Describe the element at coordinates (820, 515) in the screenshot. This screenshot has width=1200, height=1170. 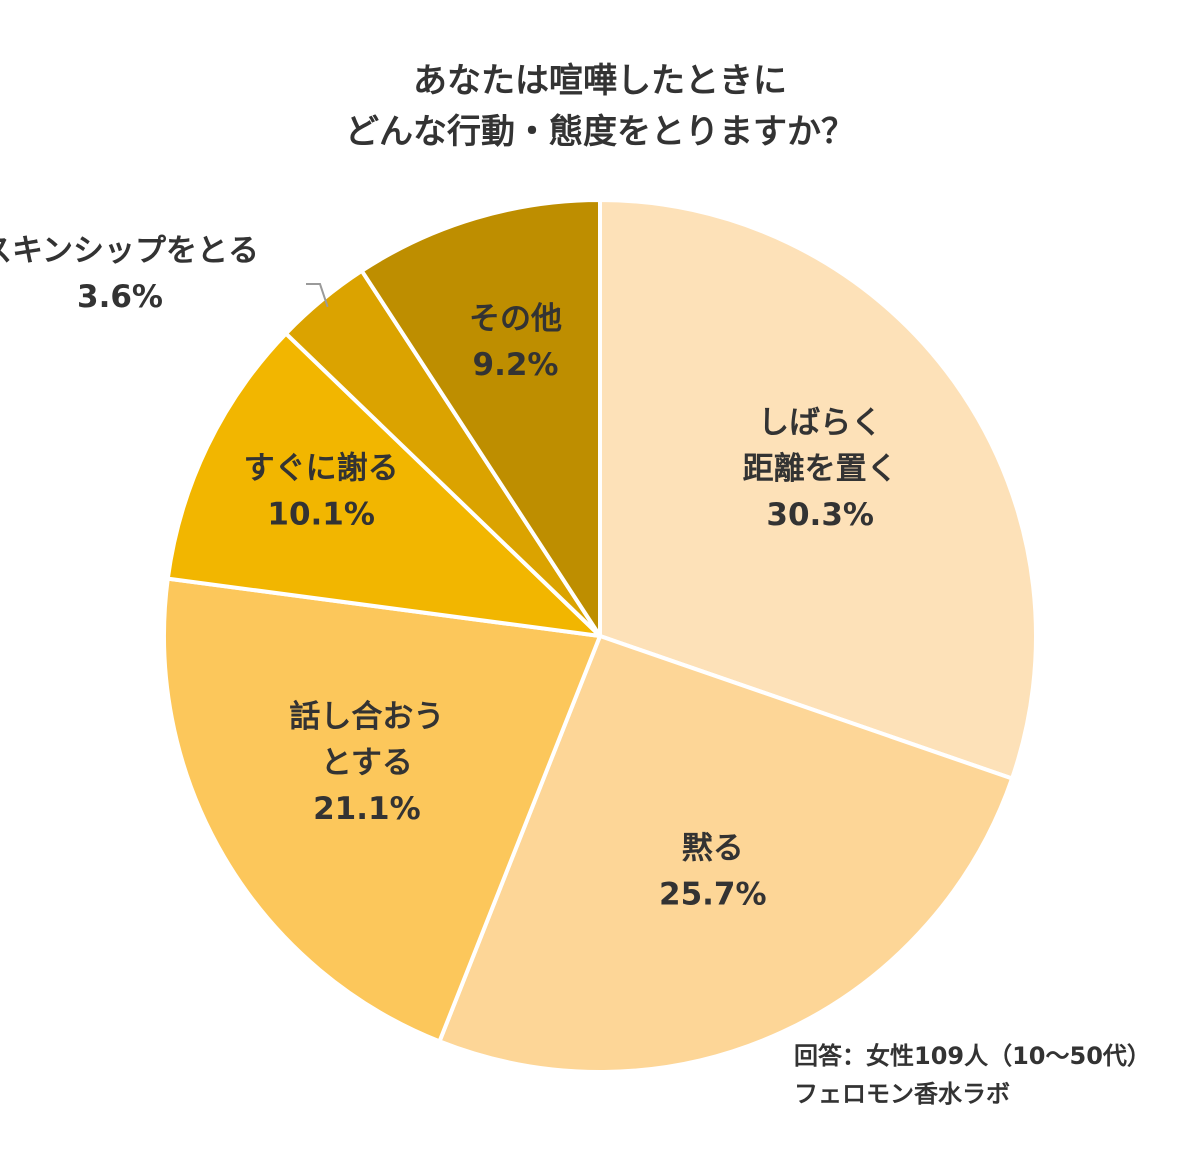
I see `slice-percent-1: 30.3%` at that location.